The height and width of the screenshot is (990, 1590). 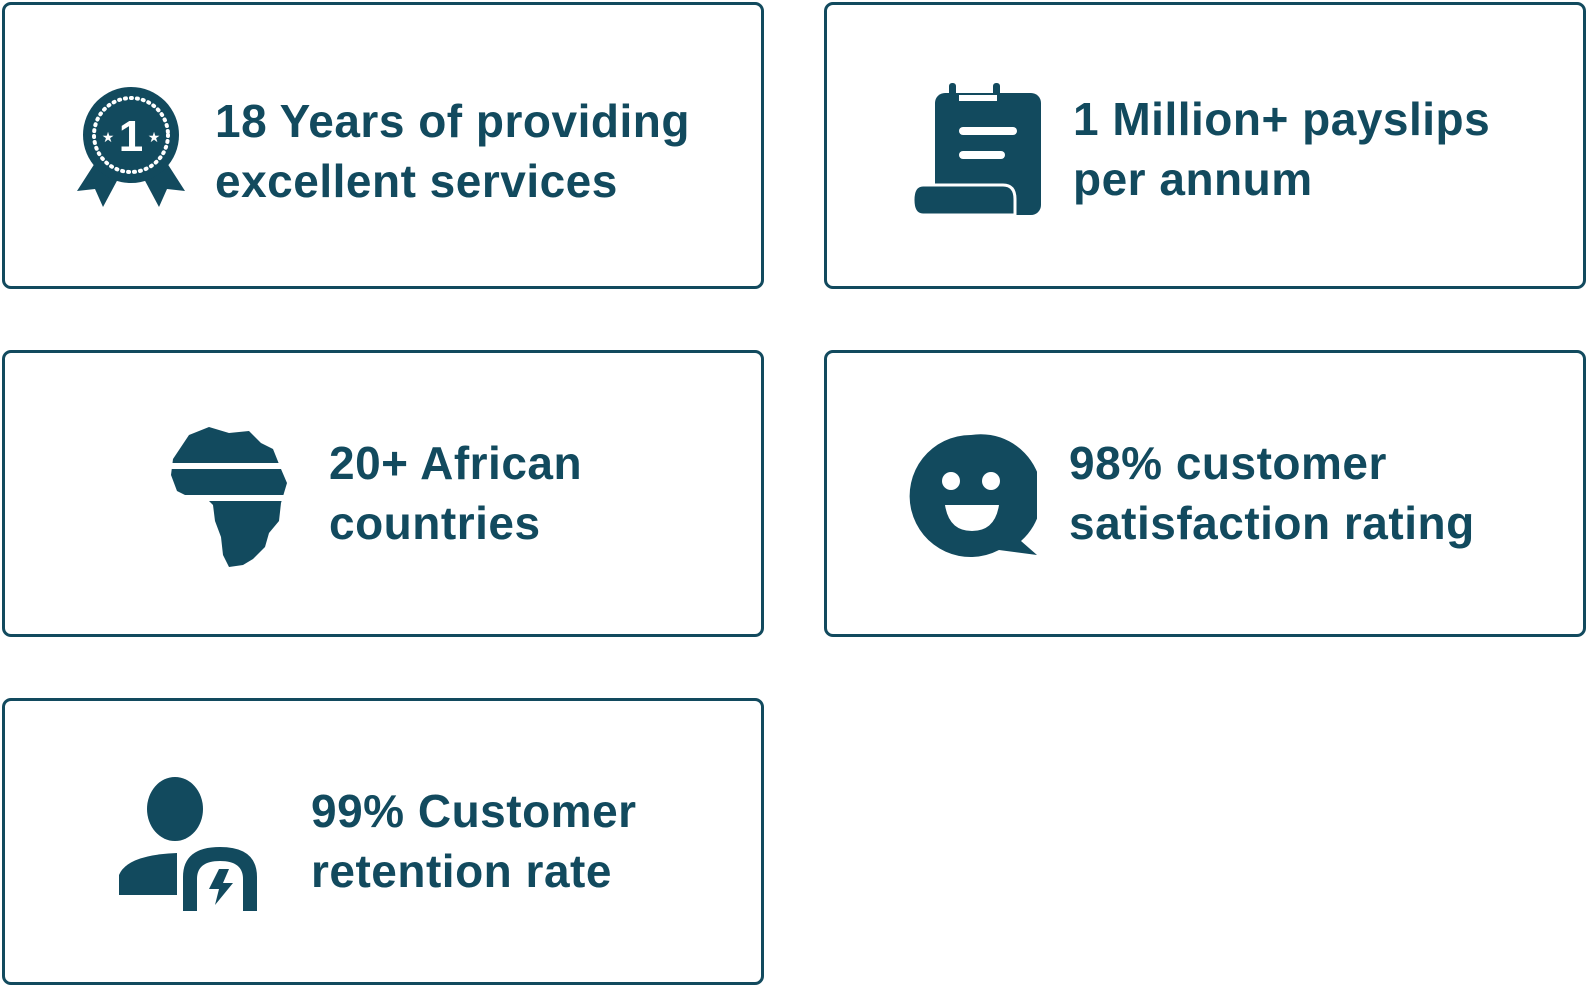 I want to click on svg-text: 1, so click(x=131, y=136).